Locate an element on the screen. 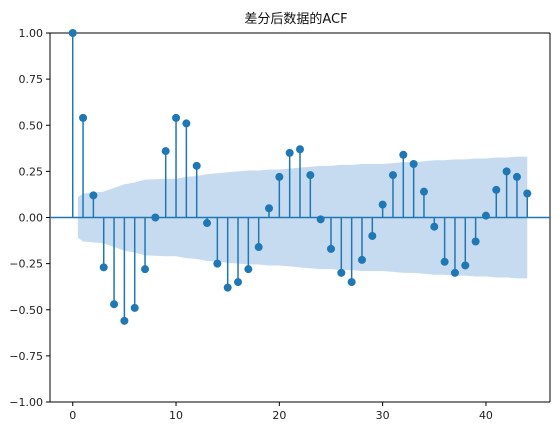  x-tick-label: 10 is located at coordinates (176, 415).